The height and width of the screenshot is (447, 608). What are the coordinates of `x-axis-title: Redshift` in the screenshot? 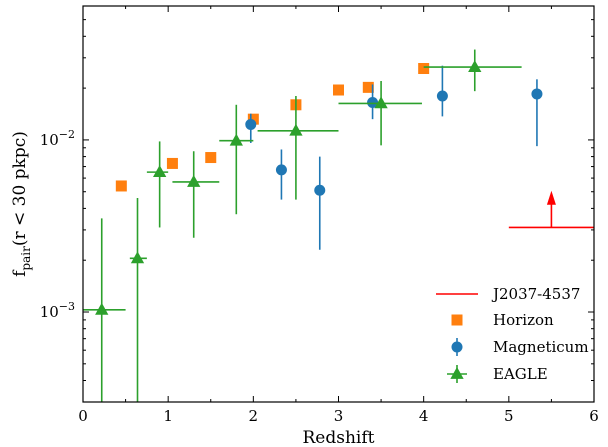 It's located at (339, 437).